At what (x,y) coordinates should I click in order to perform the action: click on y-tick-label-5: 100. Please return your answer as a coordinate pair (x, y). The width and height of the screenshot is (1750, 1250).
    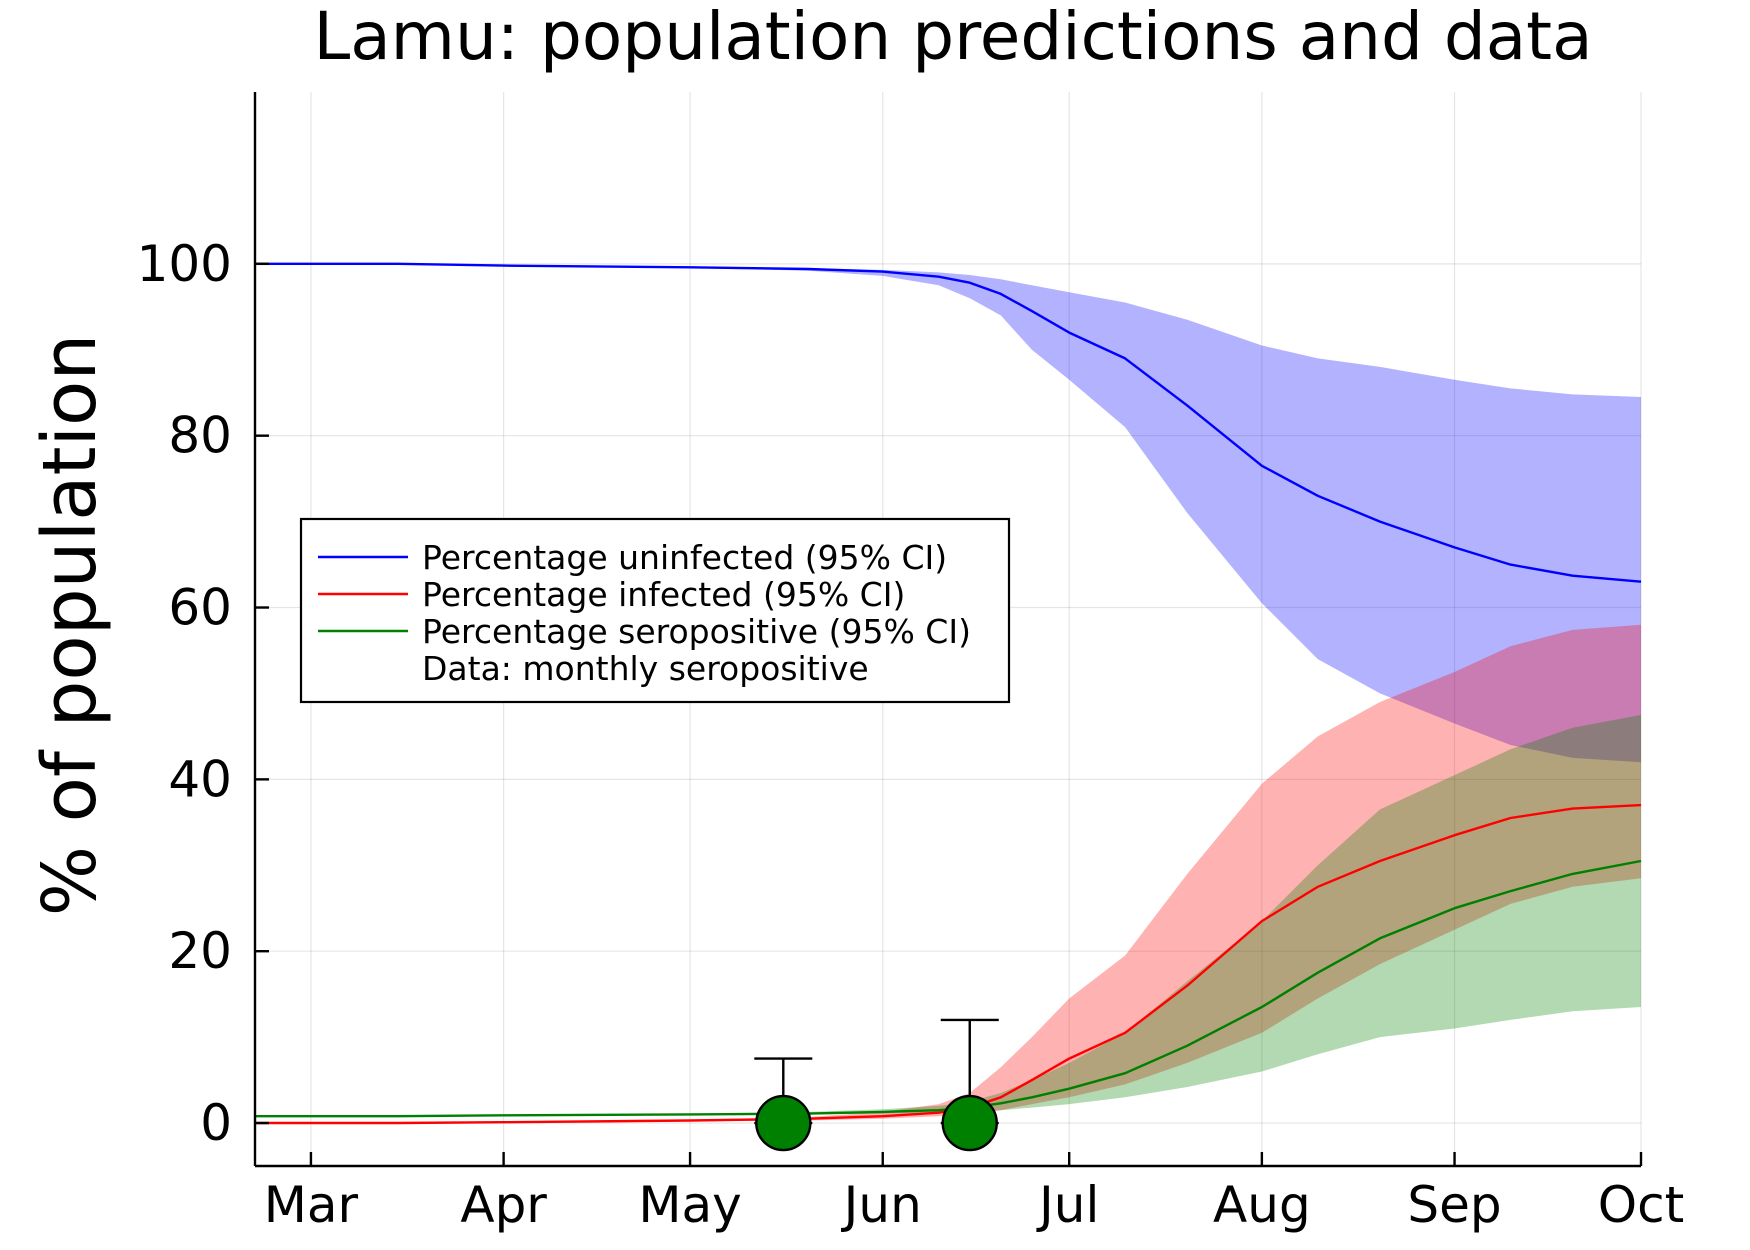
    Looking at the image, I should click on (184, 264).